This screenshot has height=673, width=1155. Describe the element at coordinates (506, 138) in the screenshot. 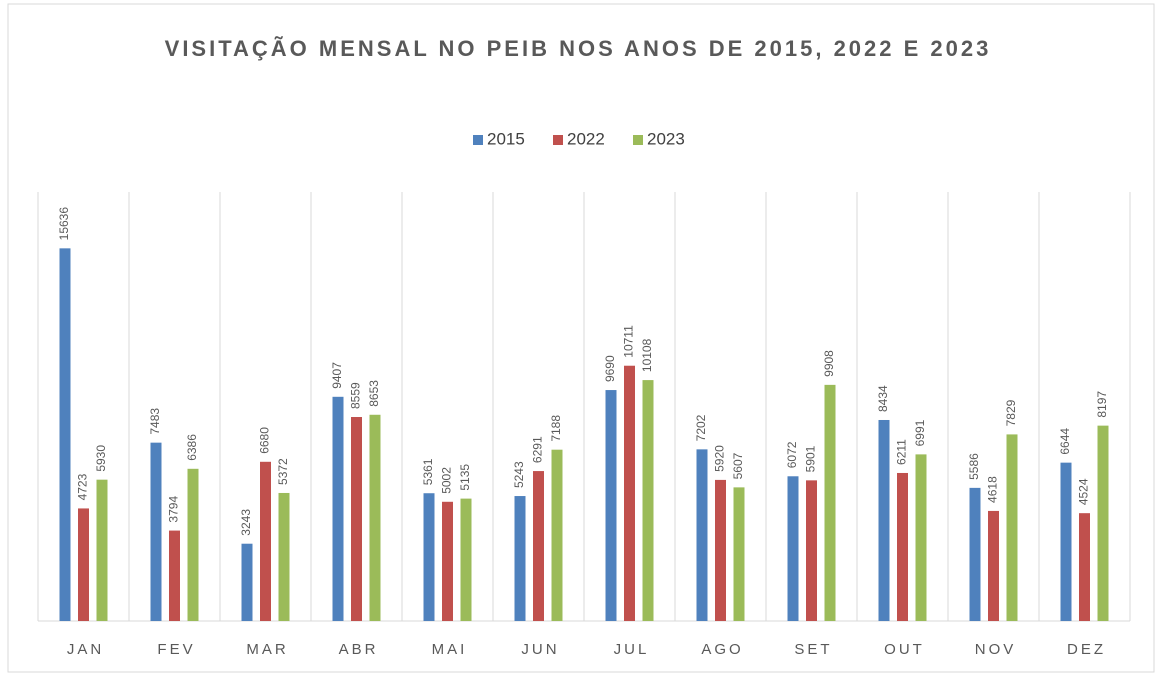

I see `legend-label: 2015` at that location.